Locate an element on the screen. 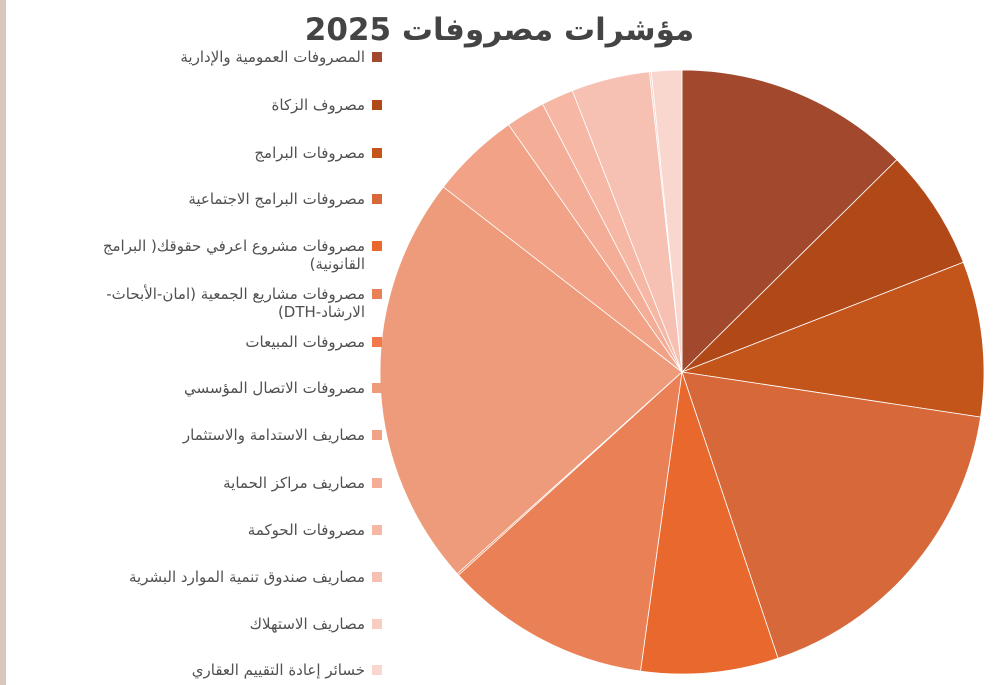 Image resolution: width=999 pixels, height=685 pixels. left-border is located at coordinates (3, 342).